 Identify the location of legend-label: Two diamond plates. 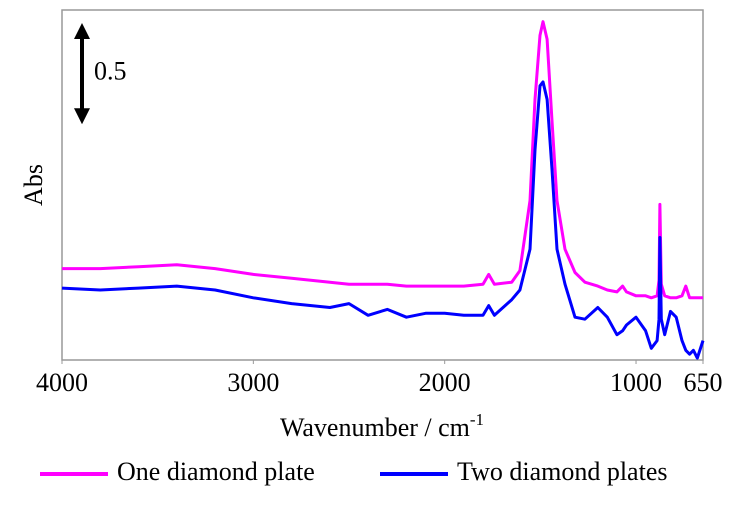
(562, 471).